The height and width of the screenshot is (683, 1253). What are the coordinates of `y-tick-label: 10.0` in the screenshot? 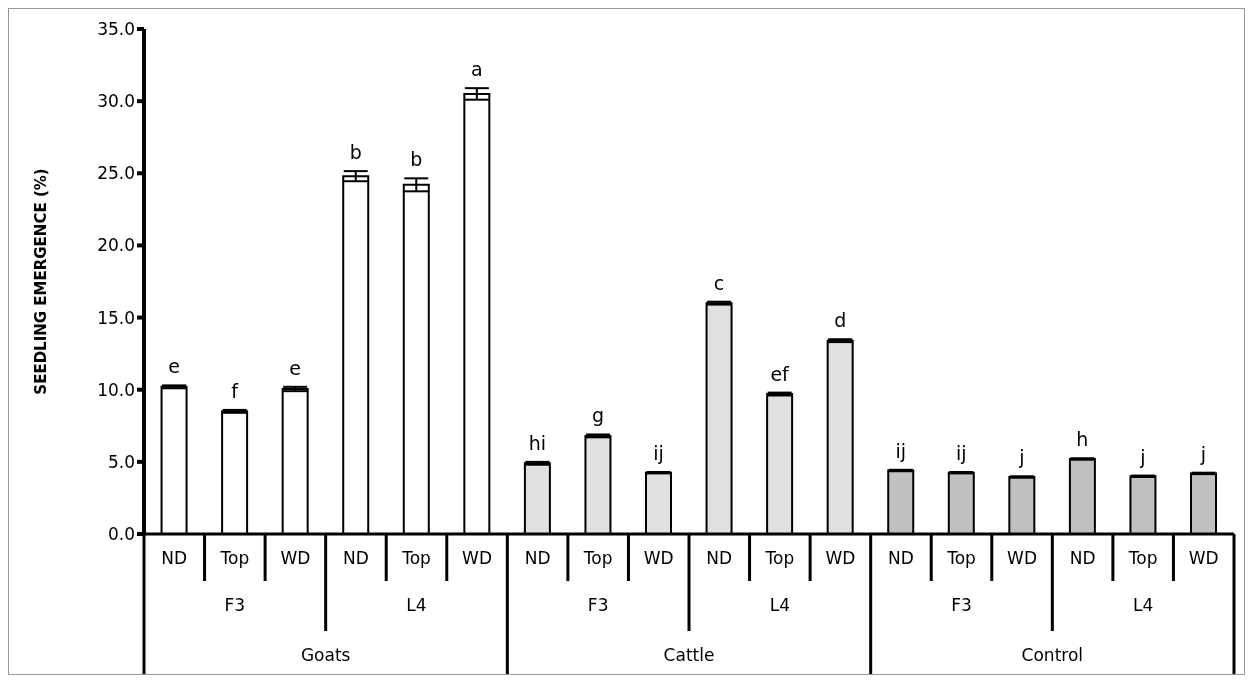 It's located at (116, 389).